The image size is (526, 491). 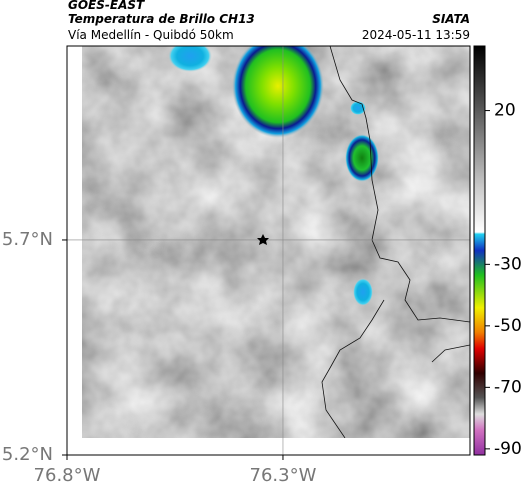 I want to click on location-marker, so click(x=263, y=239).